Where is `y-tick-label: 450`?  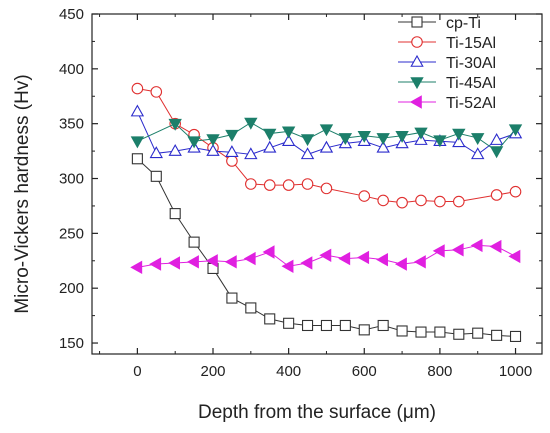 y-tick-label: 450 is located at coordinates (71, 14).